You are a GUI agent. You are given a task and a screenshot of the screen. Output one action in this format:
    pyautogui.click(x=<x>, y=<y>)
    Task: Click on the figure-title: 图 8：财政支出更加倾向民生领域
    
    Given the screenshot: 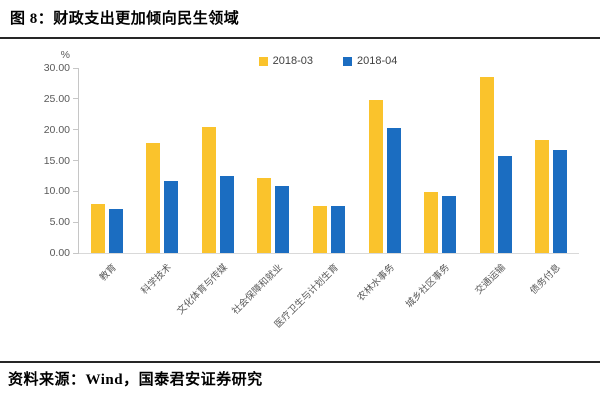 What is the action you would take?
    pyautogui.click(x=125, y=19)
    